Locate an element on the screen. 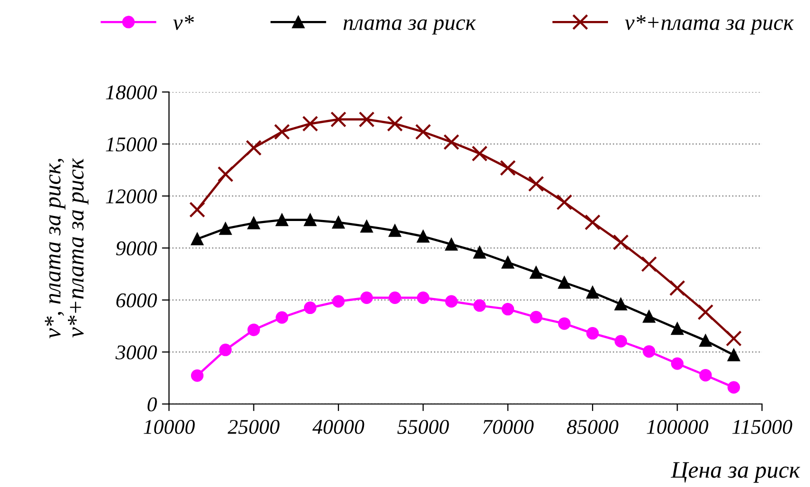 The height and width of the screenshot is (487, 810). x-tick-label: 115000 is located at coordinates (762, 427).